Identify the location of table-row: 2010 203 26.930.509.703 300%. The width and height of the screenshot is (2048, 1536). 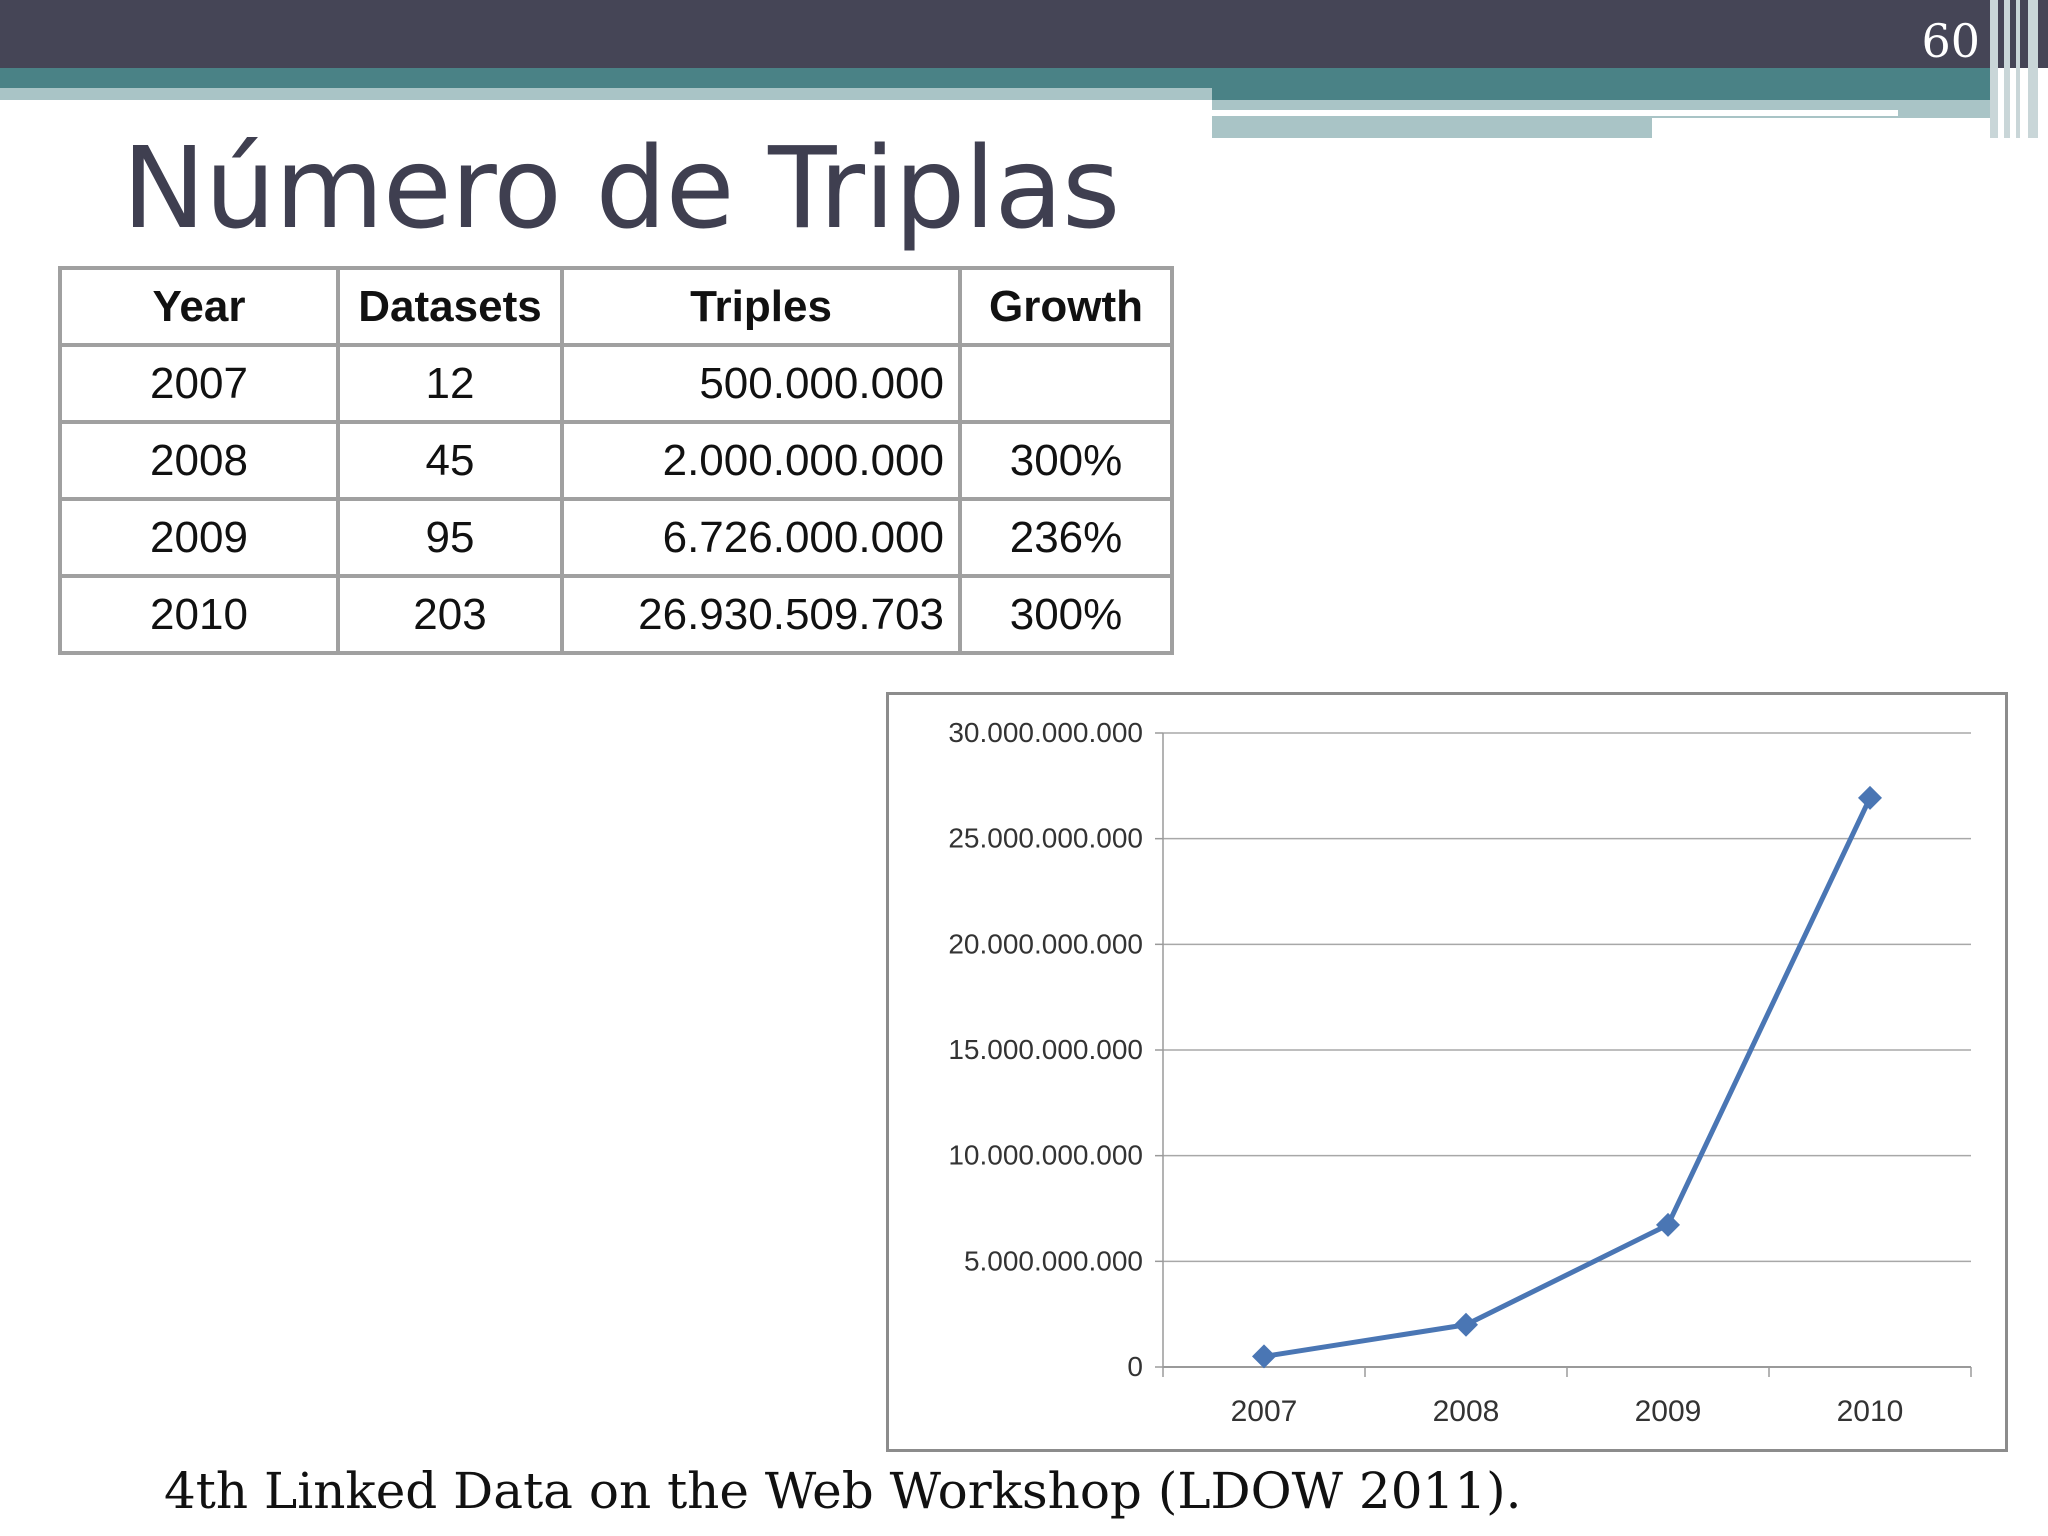
(616, 614).